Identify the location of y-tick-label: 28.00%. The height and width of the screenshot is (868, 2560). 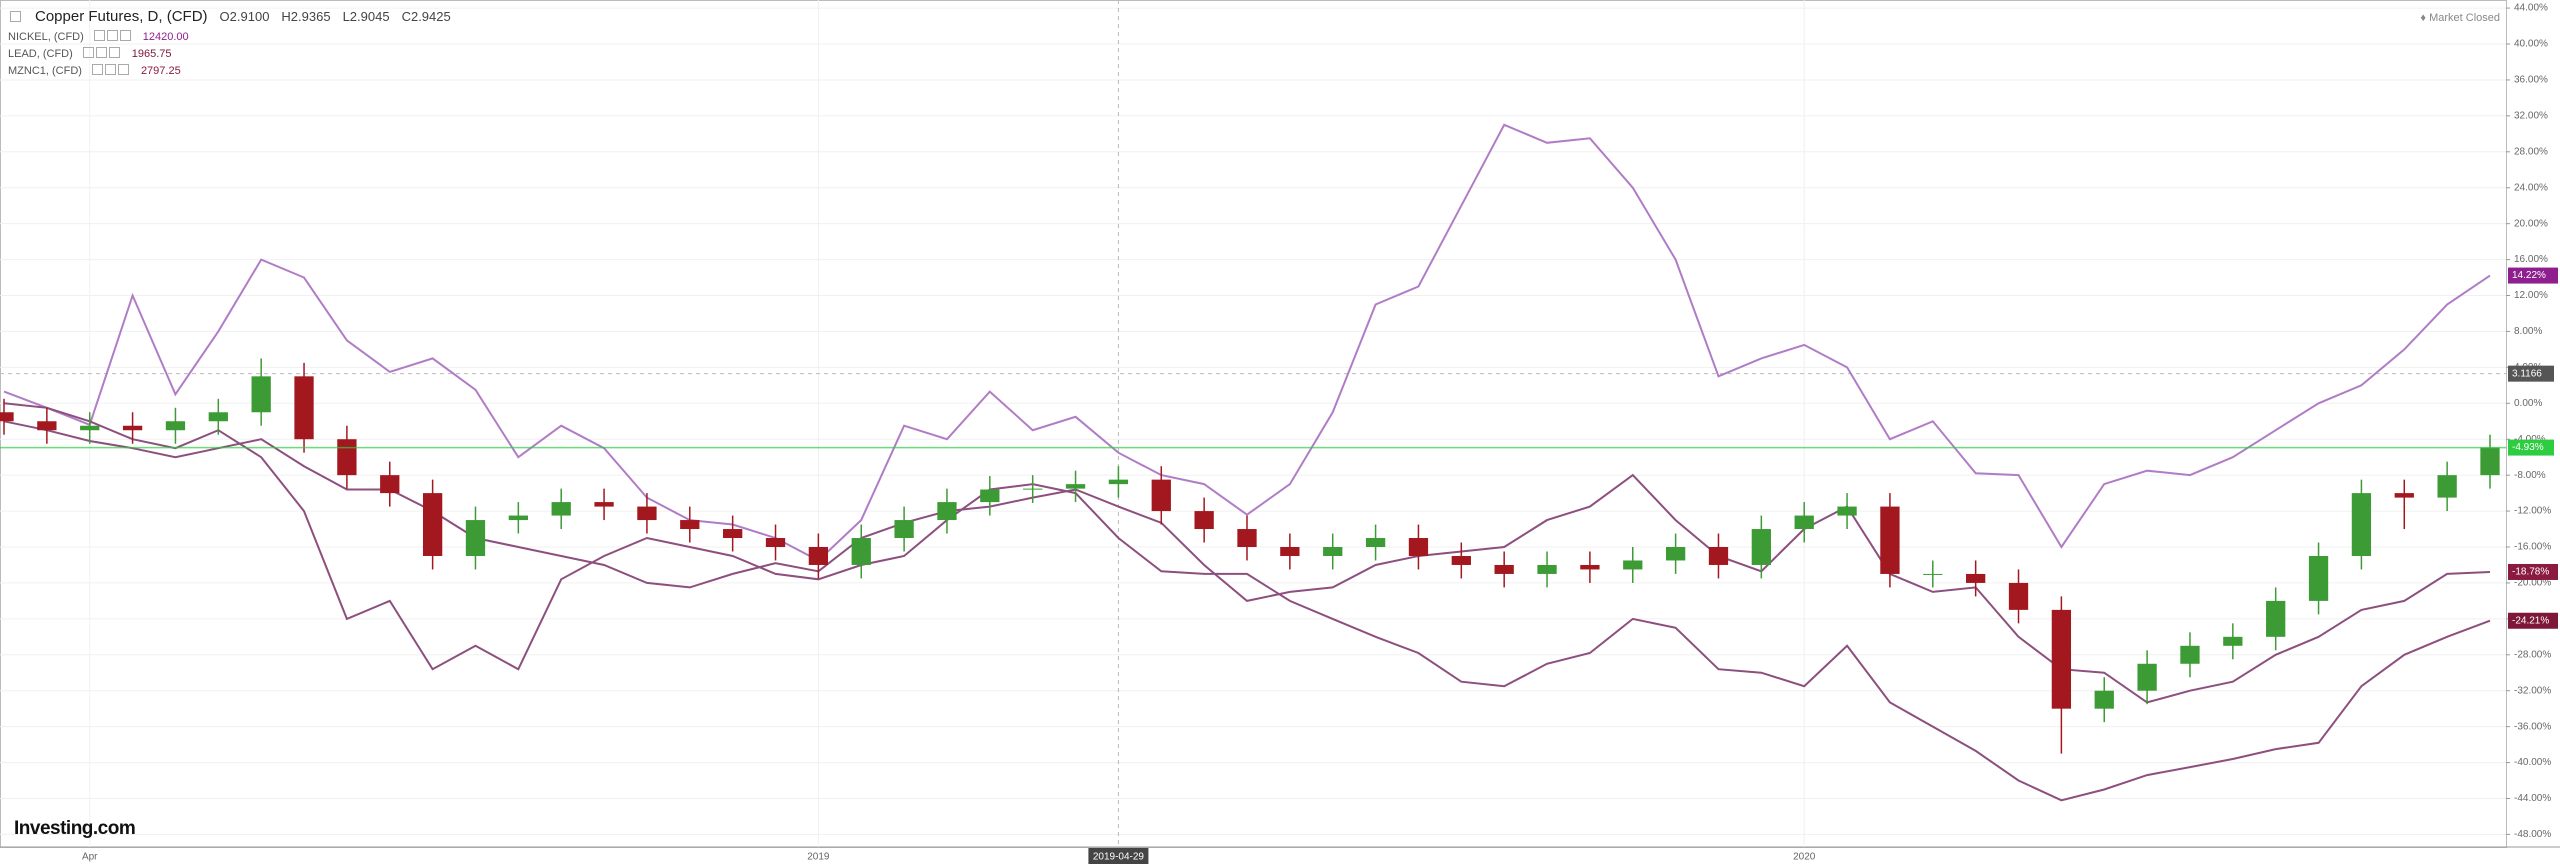
(2531, 151).